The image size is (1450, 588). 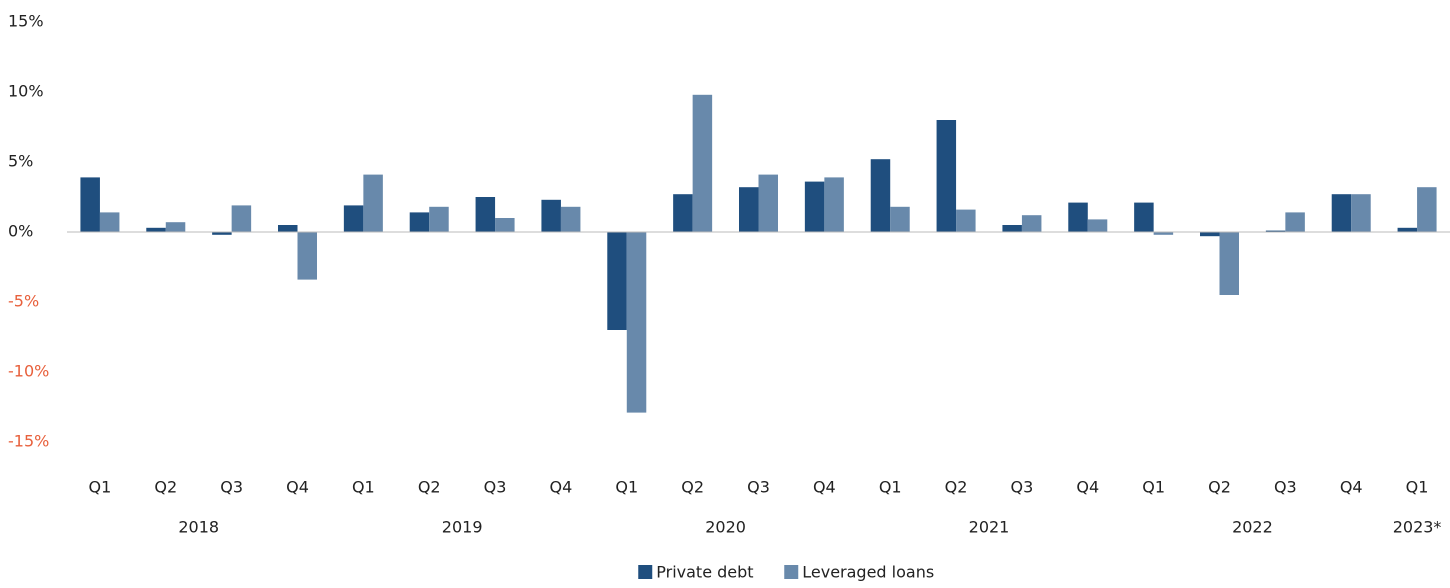 I want to click on y-tick-label: -10%, so click(x=28, y=371).